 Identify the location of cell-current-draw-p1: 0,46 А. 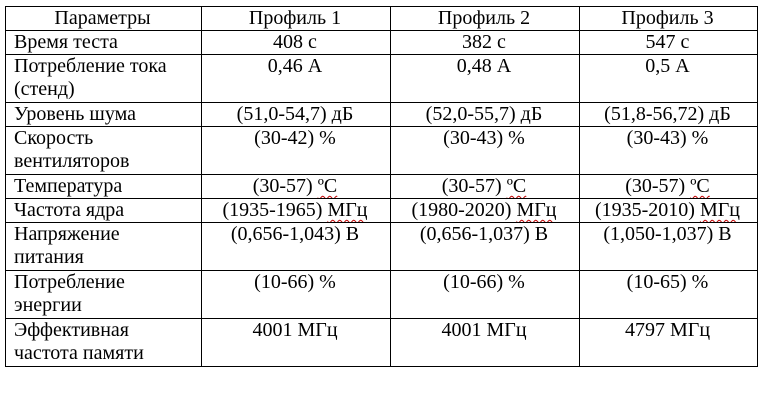
(296, 78).